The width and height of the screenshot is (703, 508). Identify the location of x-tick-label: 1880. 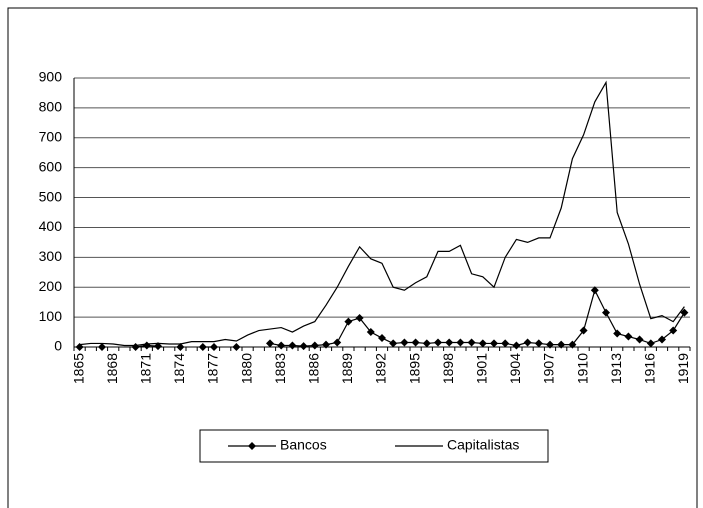
(246, 368).